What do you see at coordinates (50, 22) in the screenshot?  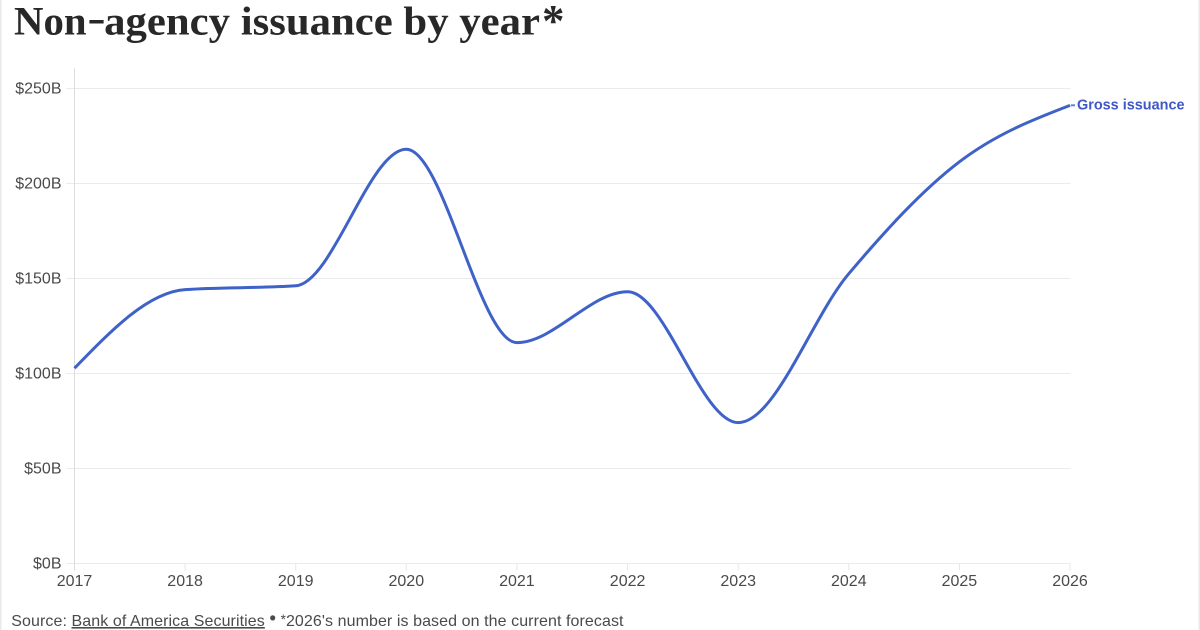 I see `svg-text: Non` at bounding box center [50, 22].